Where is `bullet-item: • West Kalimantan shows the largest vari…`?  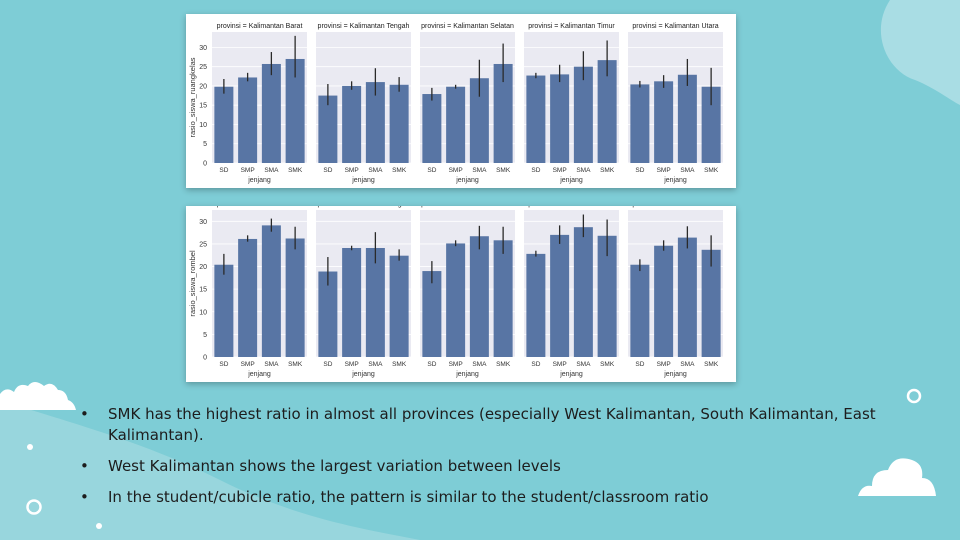
bullet-item: • West Kalimantan shows the largest vari… is located at coordinates (490, 466).